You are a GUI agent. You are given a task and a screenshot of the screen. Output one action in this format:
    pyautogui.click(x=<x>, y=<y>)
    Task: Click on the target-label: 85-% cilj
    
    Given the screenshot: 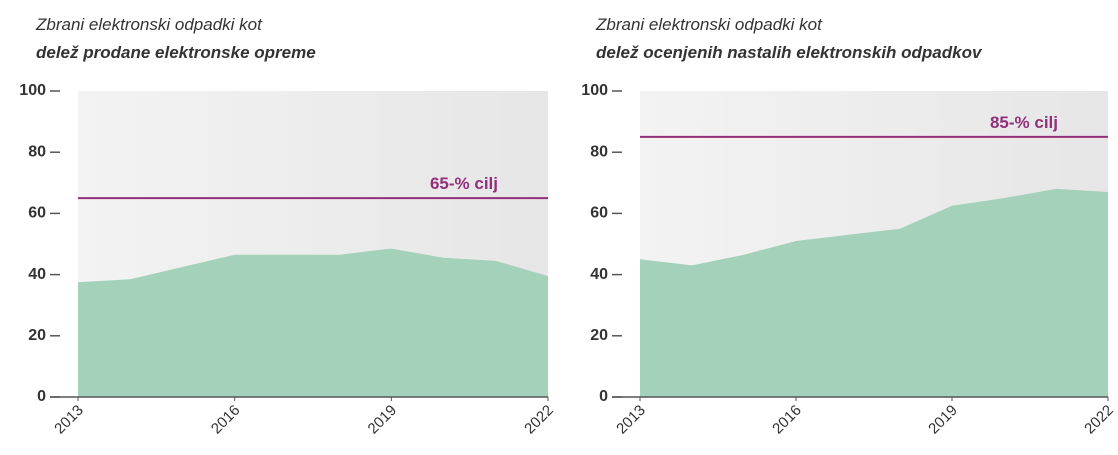 What is the action you would take?
    pyautogui.click(x=1024, y=122)
    